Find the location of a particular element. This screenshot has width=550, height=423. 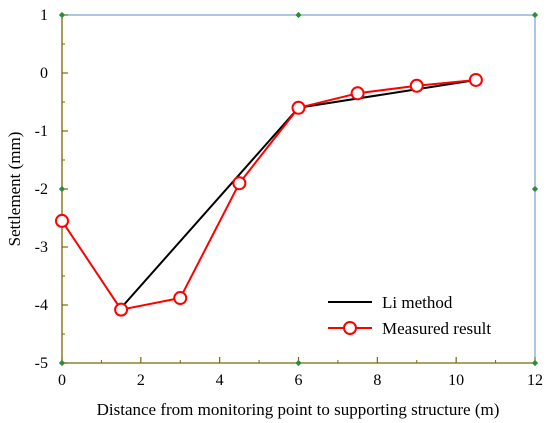

legend-label-li-method: Li method is located at coordinates (417, 302).